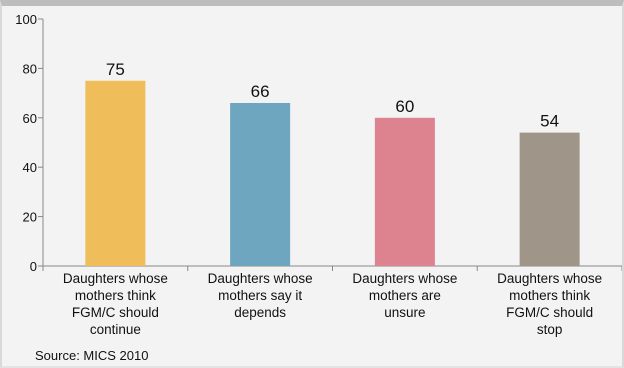  I want to click on y-tick-label: 100, so click(26, 19).